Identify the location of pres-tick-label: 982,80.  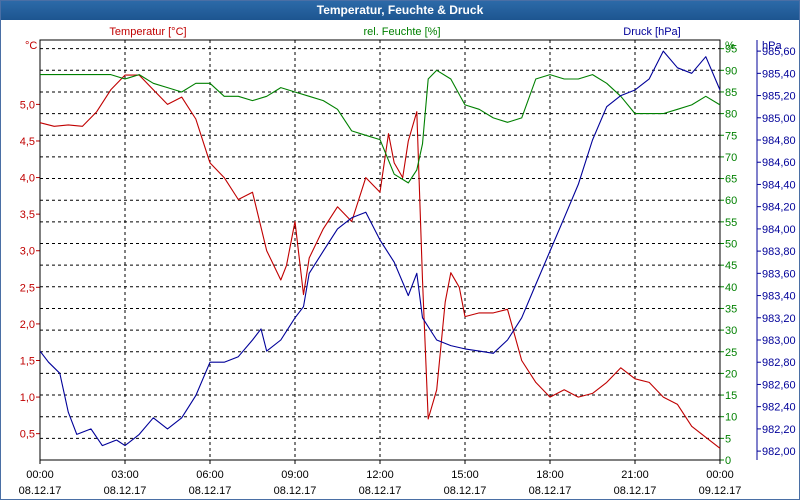
(779, 363).